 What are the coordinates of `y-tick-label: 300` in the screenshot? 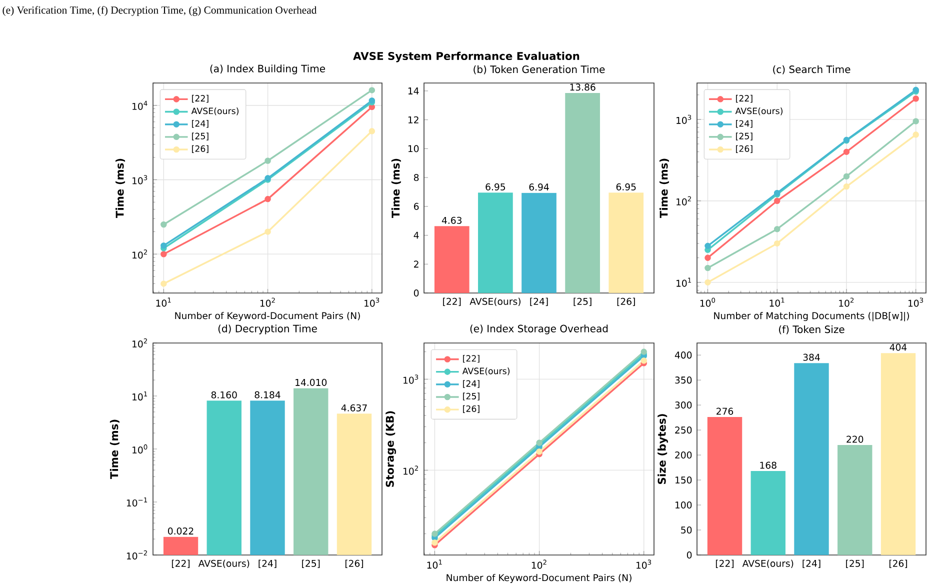 It's located at (683, 405).